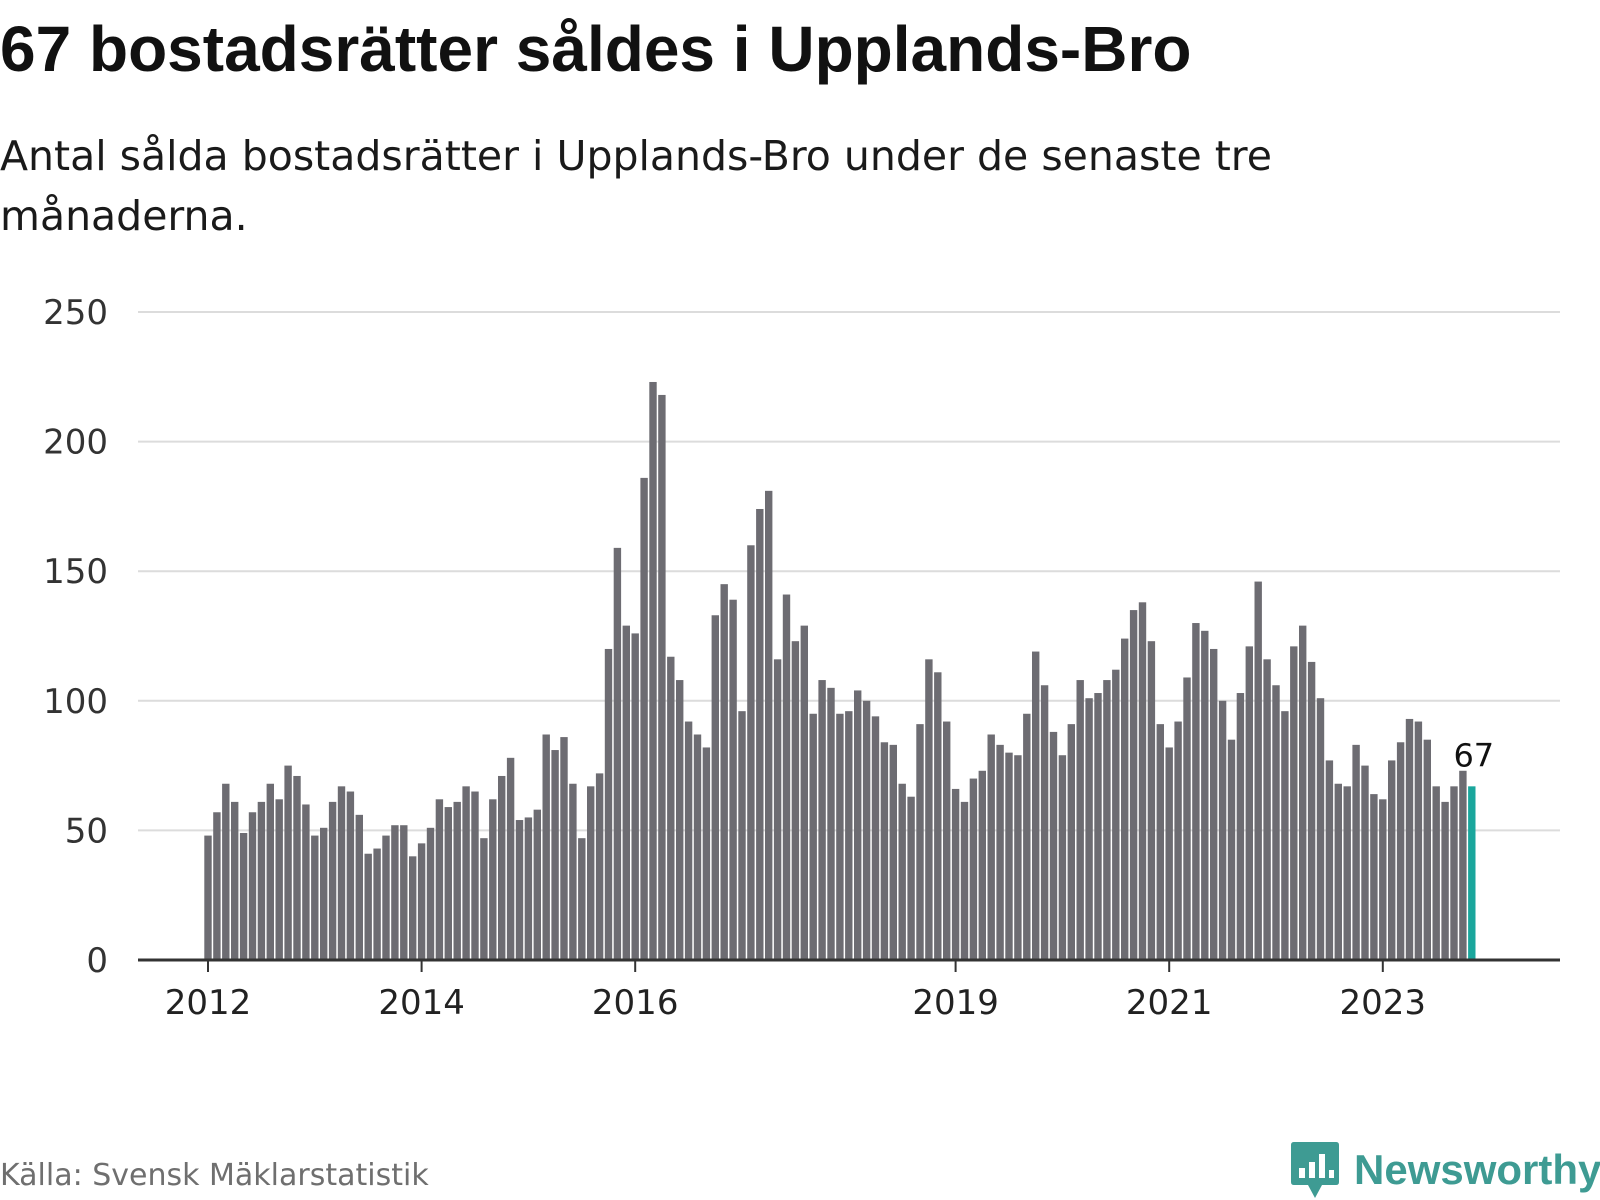 The width and height of the screenshot is (1600, 1200). What do you see at coordinates (208, 1003) in the screenshot?
I see `x-tick-label: 2012` at bounding box center [208, 1003].